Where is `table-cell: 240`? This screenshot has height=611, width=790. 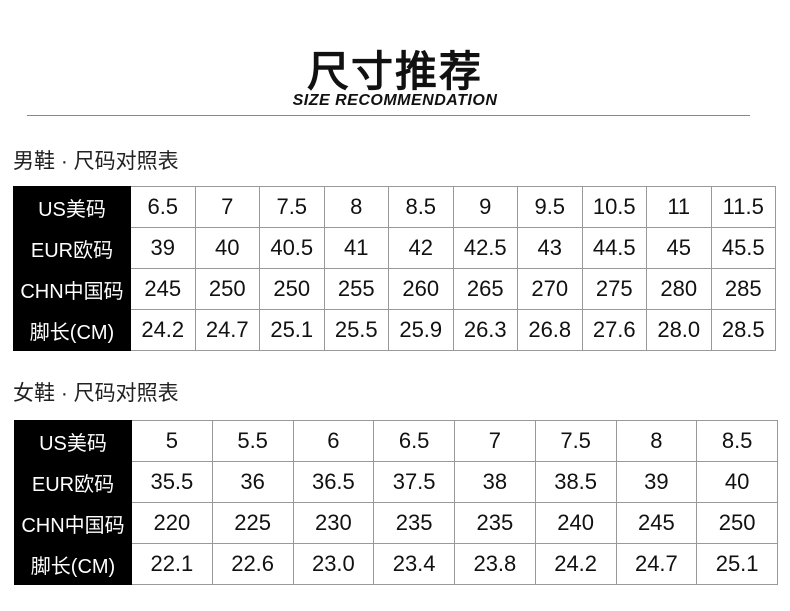
table-cell: 240 is located at coordinates (575, 523).